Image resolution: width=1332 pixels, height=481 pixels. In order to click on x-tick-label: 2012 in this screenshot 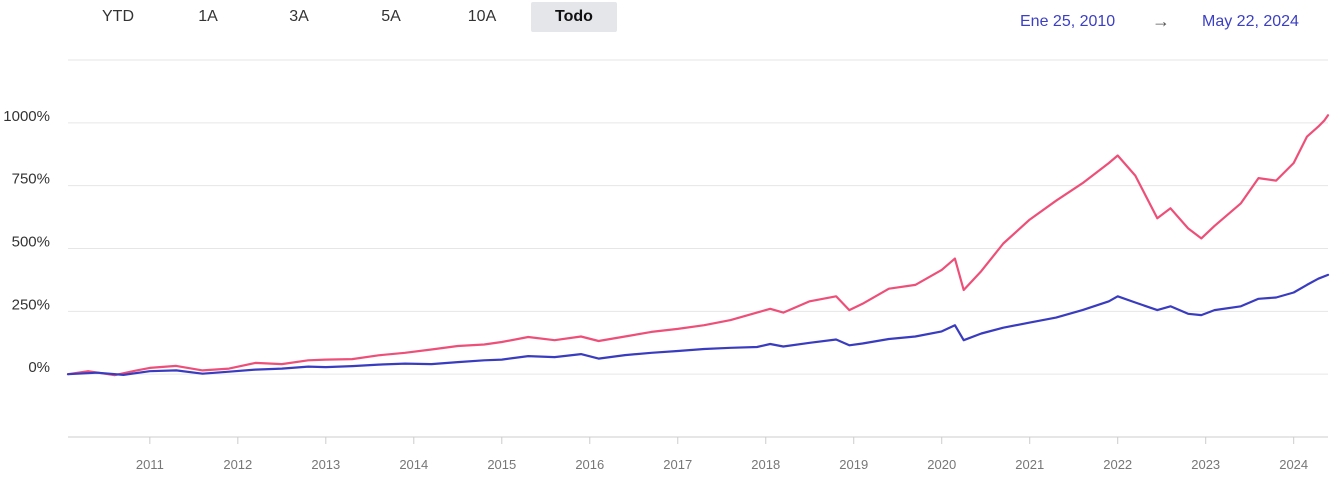, I will do `click(237, 464)`.